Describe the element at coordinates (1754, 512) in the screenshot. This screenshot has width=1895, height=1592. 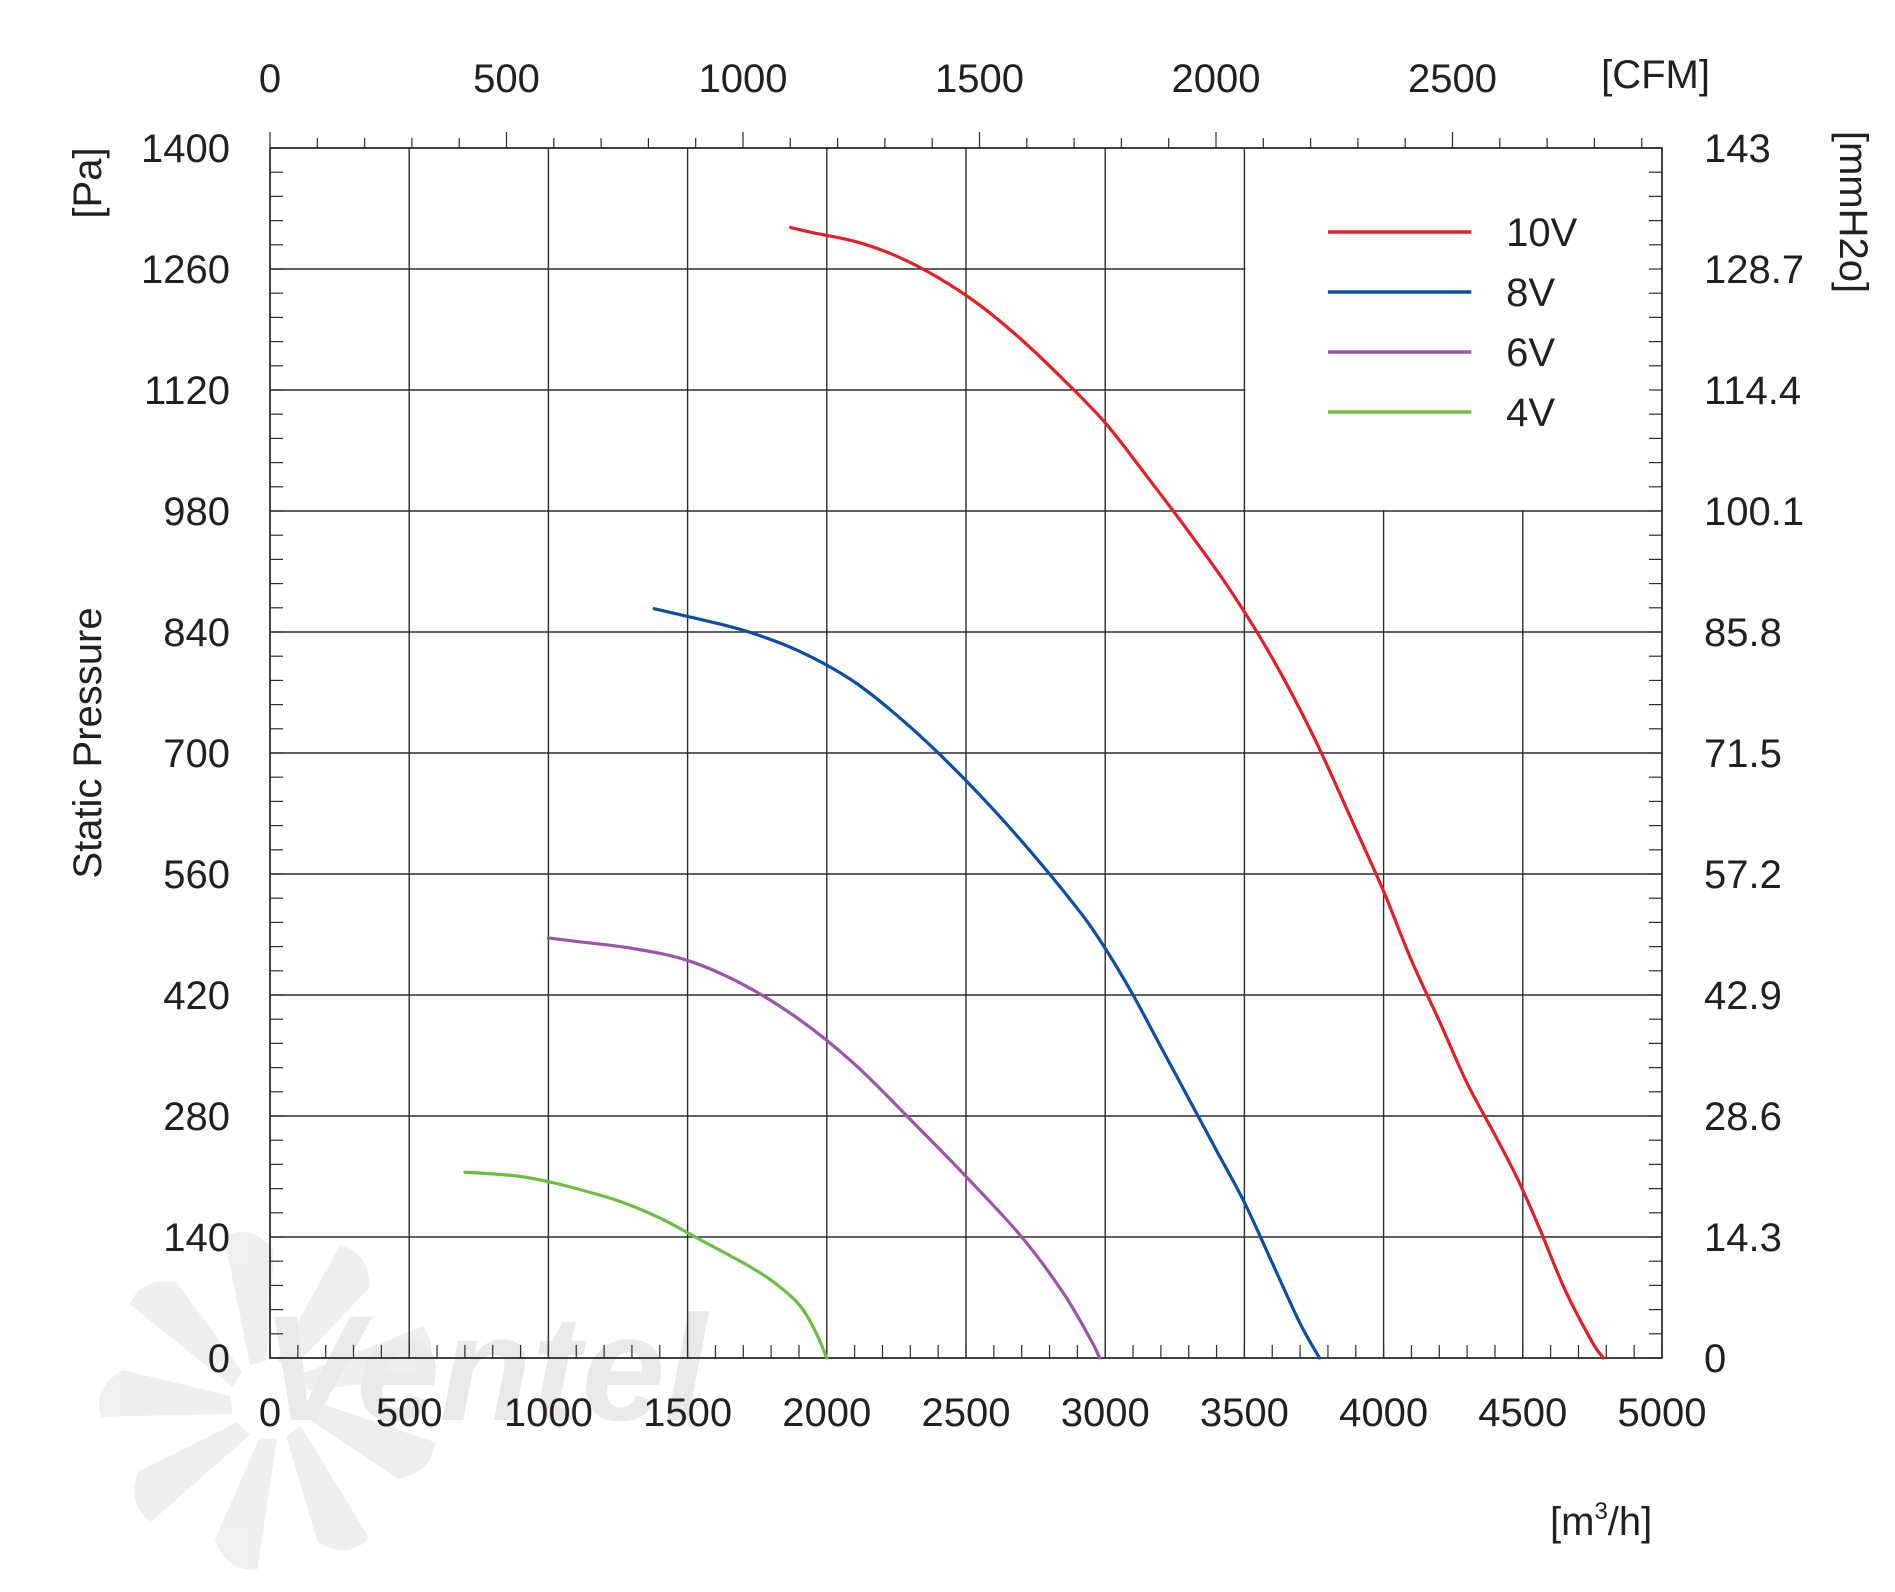
I see `mmh2o-tick-label: 100.1` at that location.